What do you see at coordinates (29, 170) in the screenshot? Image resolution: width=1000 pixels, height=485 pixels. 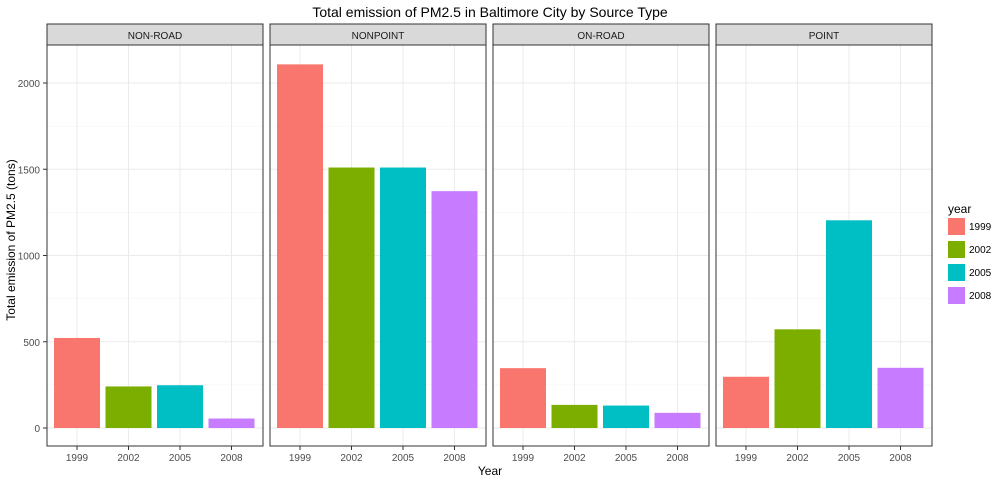 I see `y-tick-label: 1500` at bounding box center [29, 170].